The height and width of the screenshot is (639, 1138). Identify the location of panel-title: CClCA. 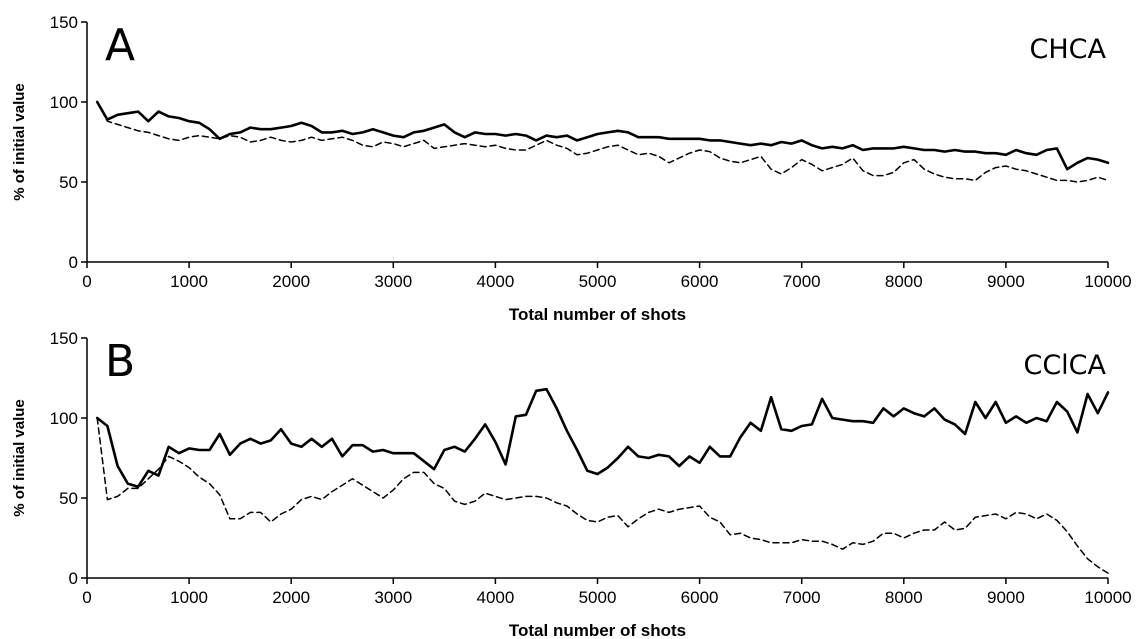
(1064, 365).